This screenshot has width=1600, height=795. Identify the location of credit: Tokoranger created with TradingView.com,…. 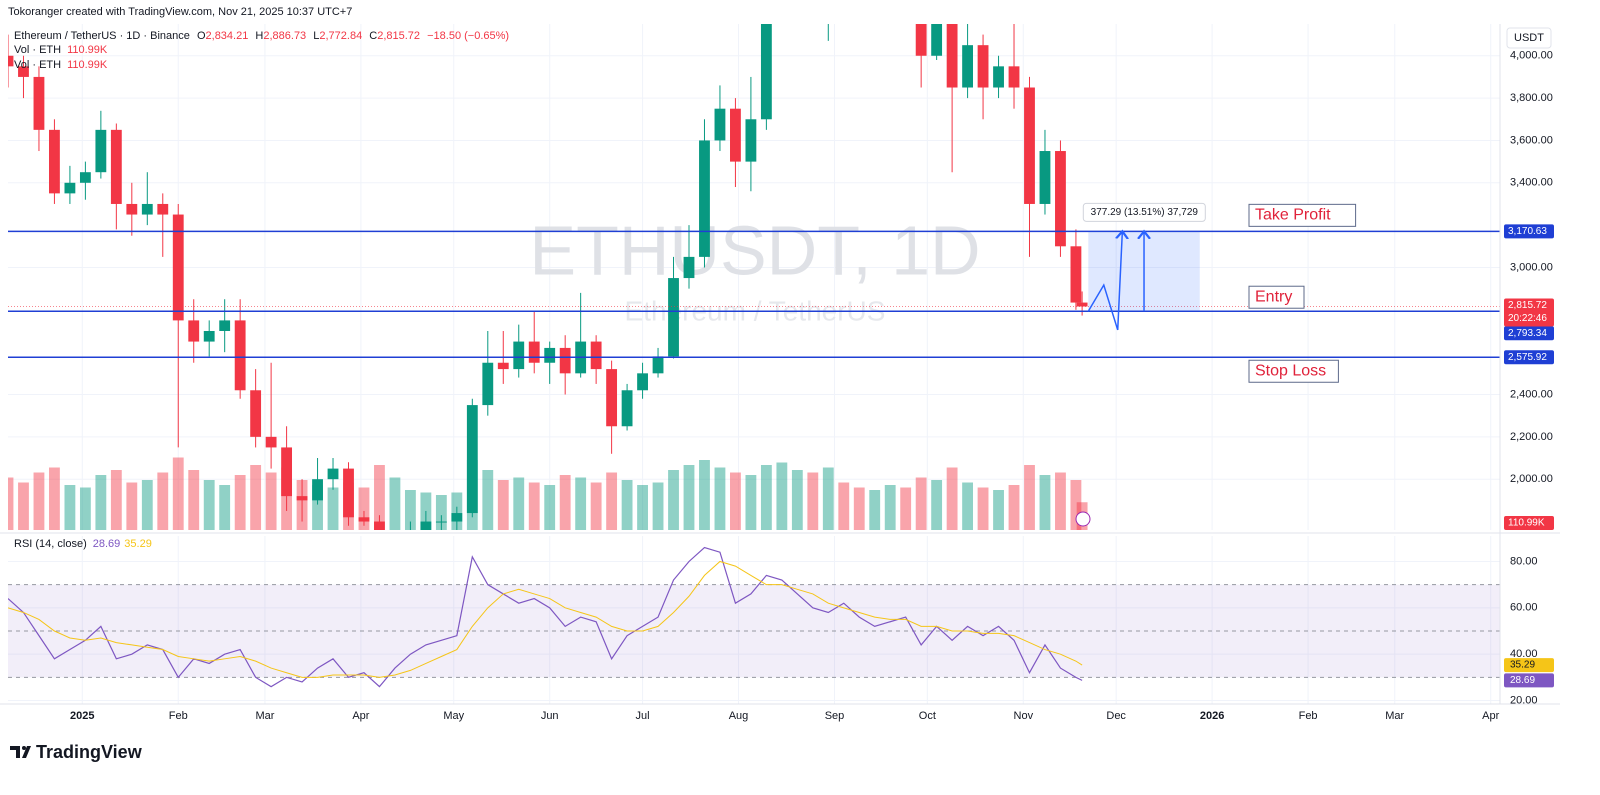
(180, 12).